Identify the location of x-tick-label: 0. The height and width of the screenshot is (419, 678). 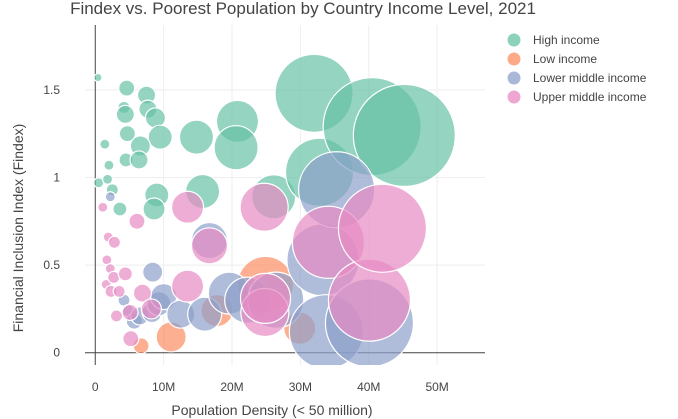
(95, 387).